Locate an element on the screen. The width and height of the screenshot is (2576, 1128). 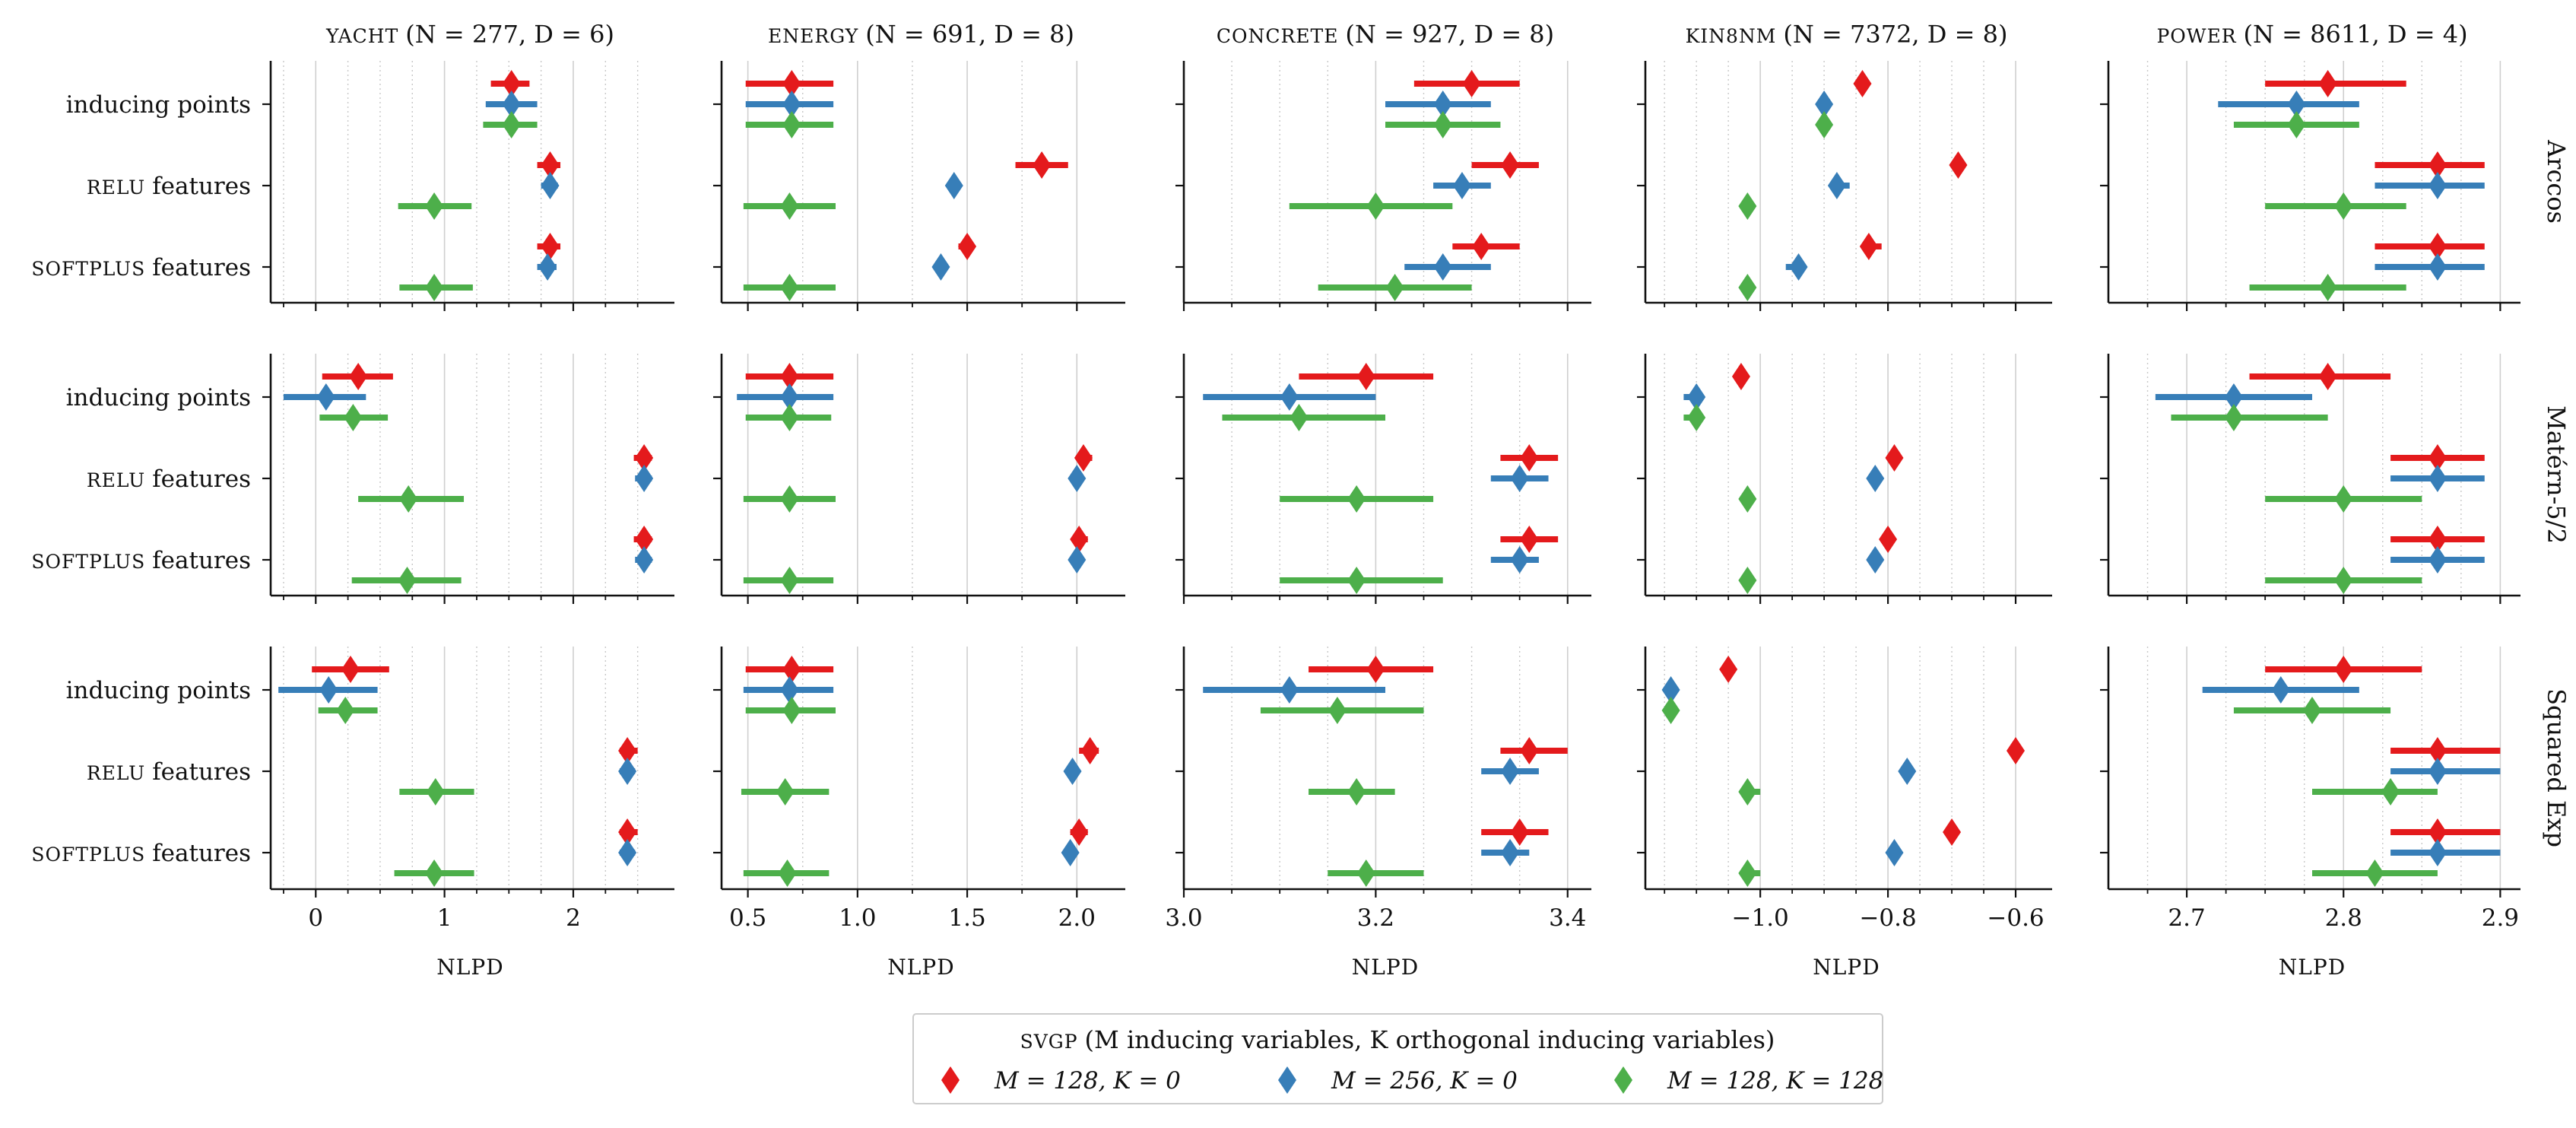
x-tick-label: 2 is located at coordinates (573, 918).